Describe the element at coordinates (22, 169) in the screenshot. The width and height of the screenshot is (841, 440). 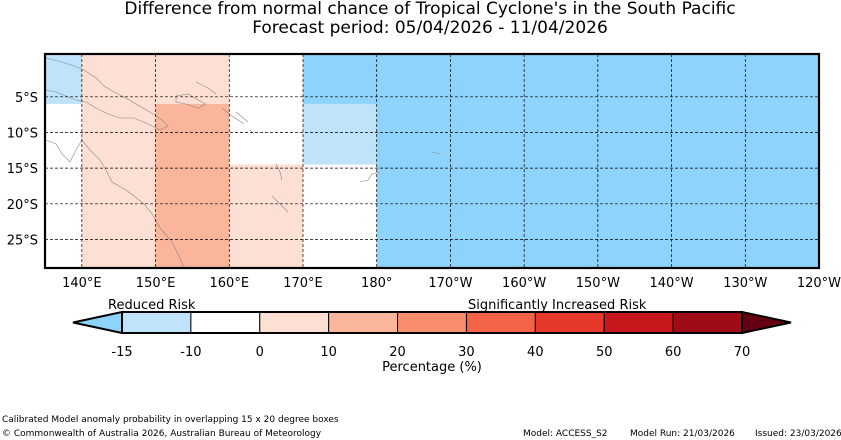
I see `latitude-label: 15°S` at that location.